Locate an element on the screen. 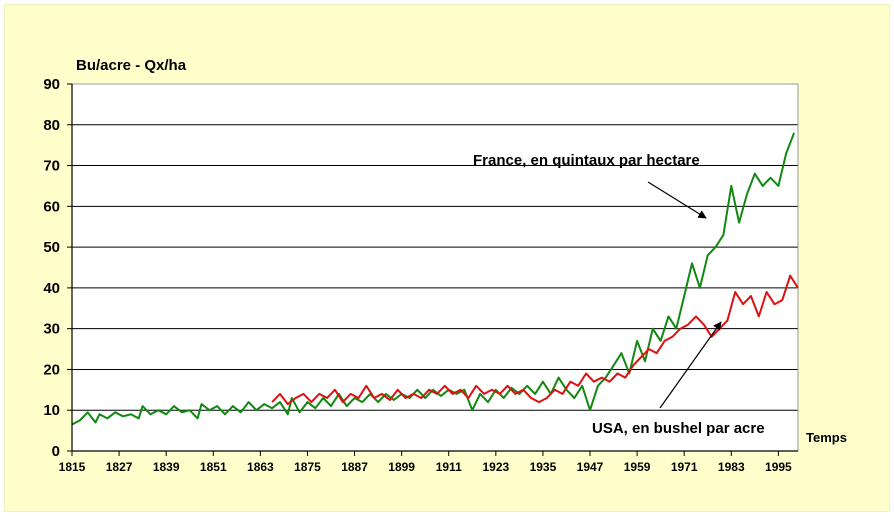 This screenshot has height=518, width=894. x-tick-label: 1911 is located at coordinates (449, 467).